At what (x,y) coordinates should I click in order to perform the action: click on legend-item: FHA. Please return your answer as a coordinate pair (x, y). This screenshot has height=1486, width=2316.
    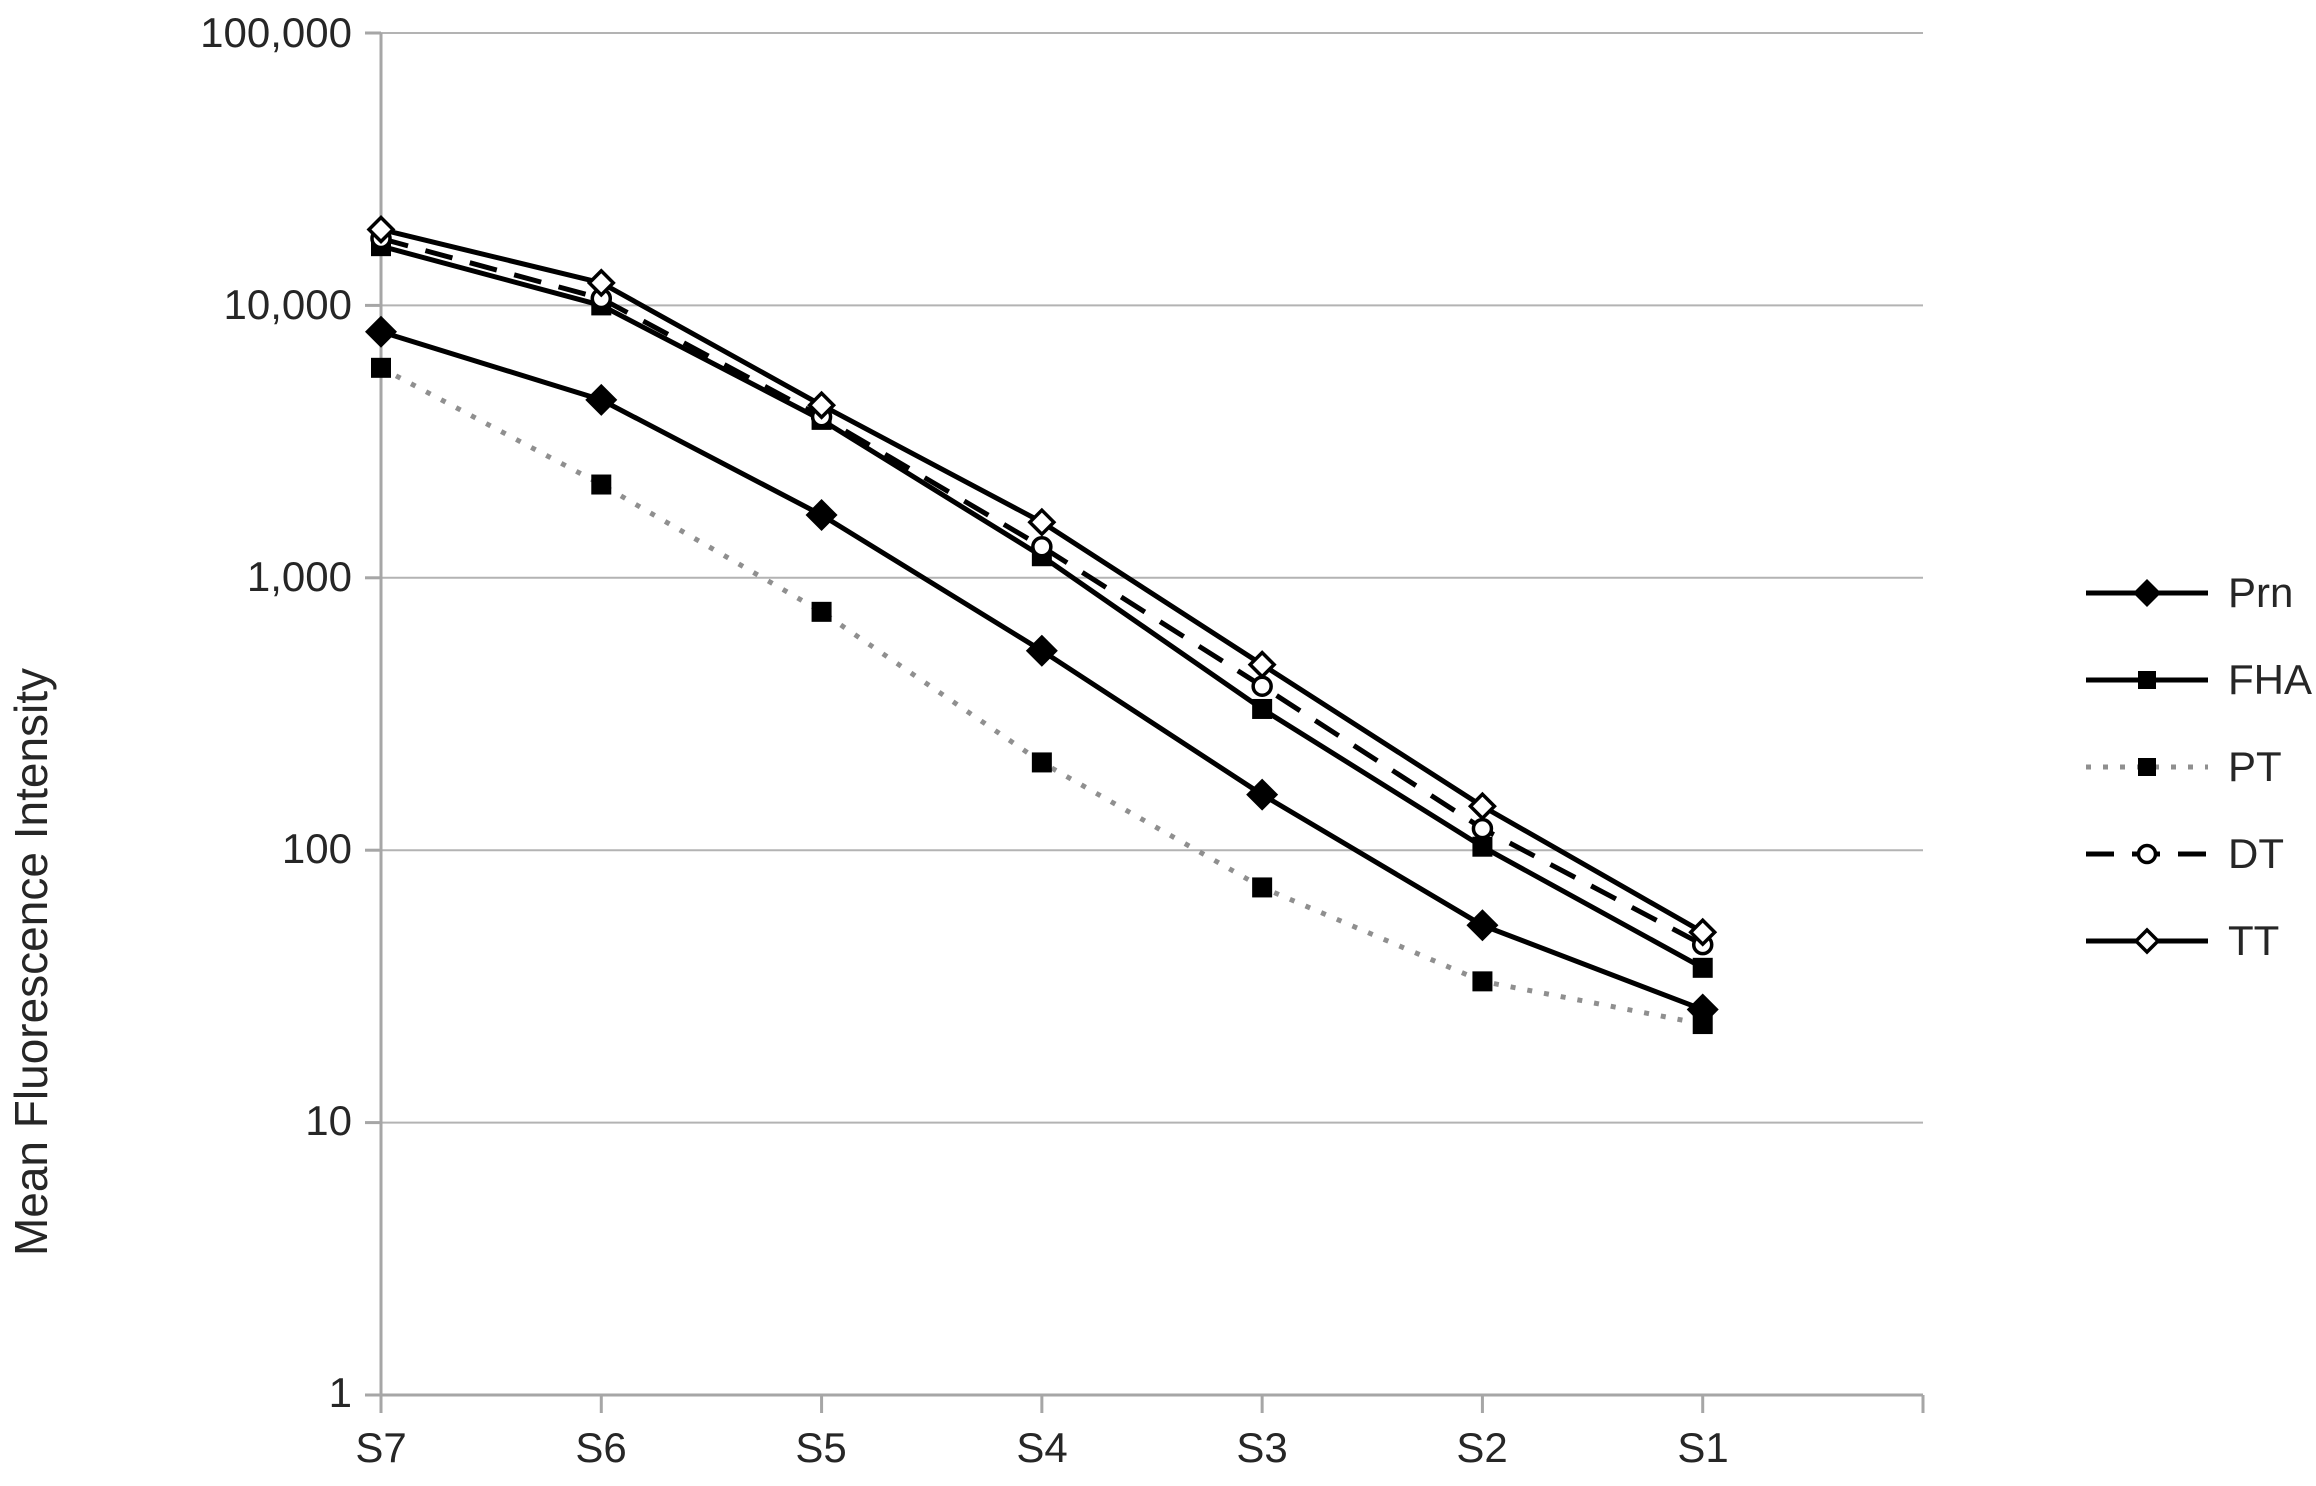
    Looking at the image, I should click on (2197, 679).